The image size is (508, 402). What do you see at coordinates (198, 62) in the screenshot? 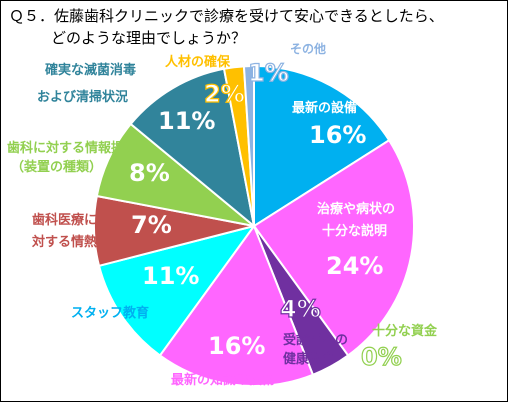
I see `category-label-staffing: 人材の確保` at bounding box center [198, 62].